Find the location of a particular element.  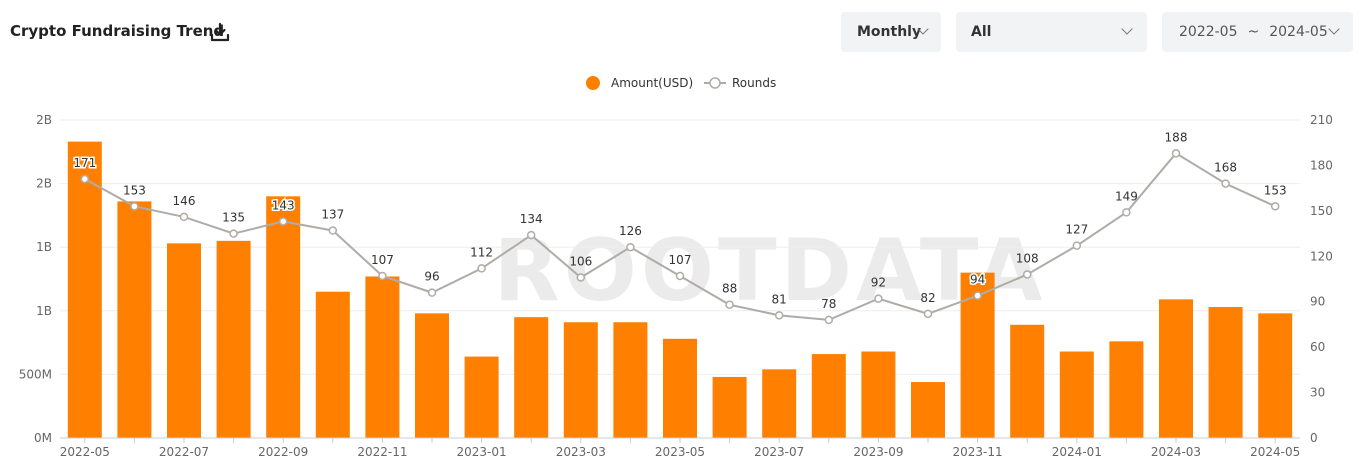

rounds-data-label: 112 is located at coordinates (481, 252).